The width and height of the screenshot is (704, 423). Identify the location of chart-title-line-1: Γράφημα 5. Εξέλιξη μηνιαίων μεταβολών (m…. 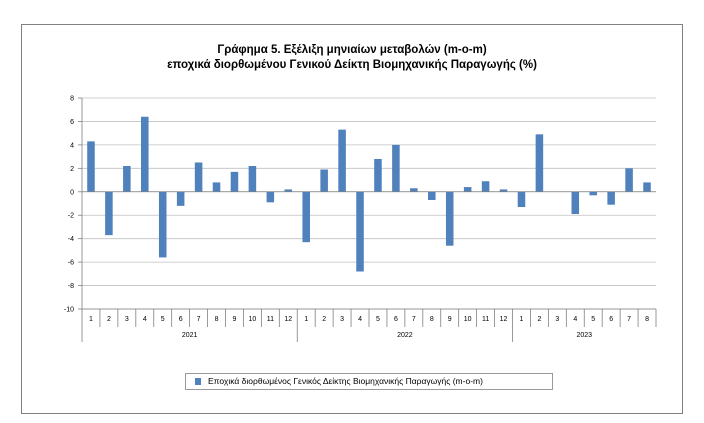
(352, 50).